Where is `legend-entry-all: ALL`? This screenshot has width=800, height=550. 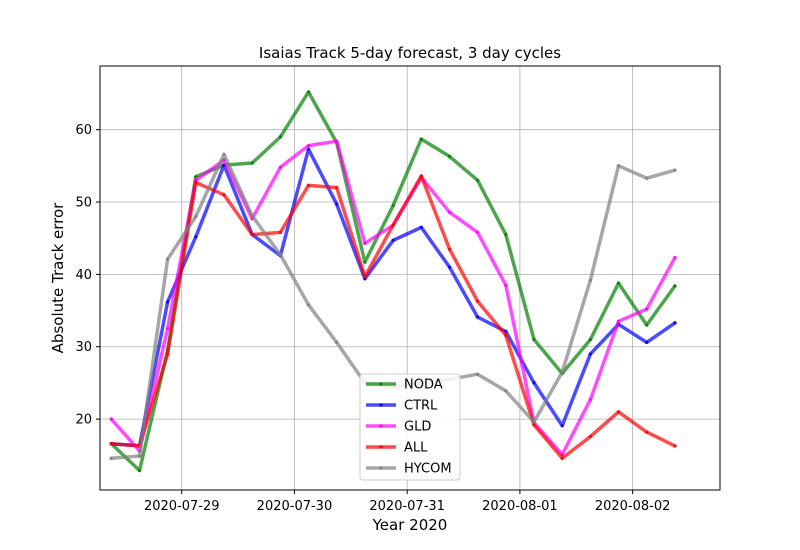 legend-entry-all: ALL is located at coordinates (397, 448).